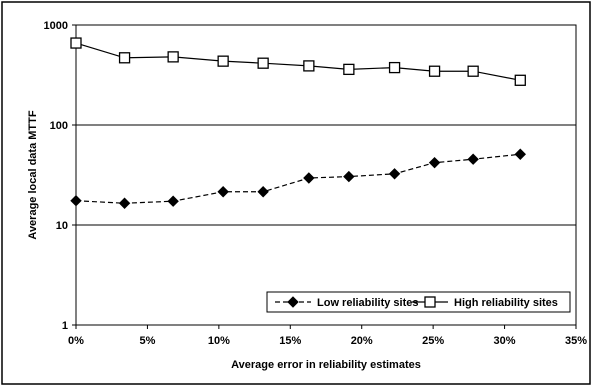 The height and width of the screenshot is (391, 592). Describe the element at coordinates (433, 341) in the screenshot. I see `x-tick-label: 25%` at that location.